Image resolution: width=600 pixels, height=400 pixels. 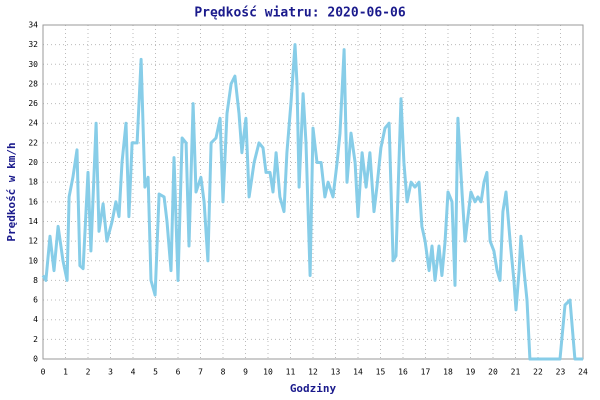 What do you see at coordinates (35, 280) in the screenshot?
I see `y-tick-label: 8` at bounding box center [35, 280].